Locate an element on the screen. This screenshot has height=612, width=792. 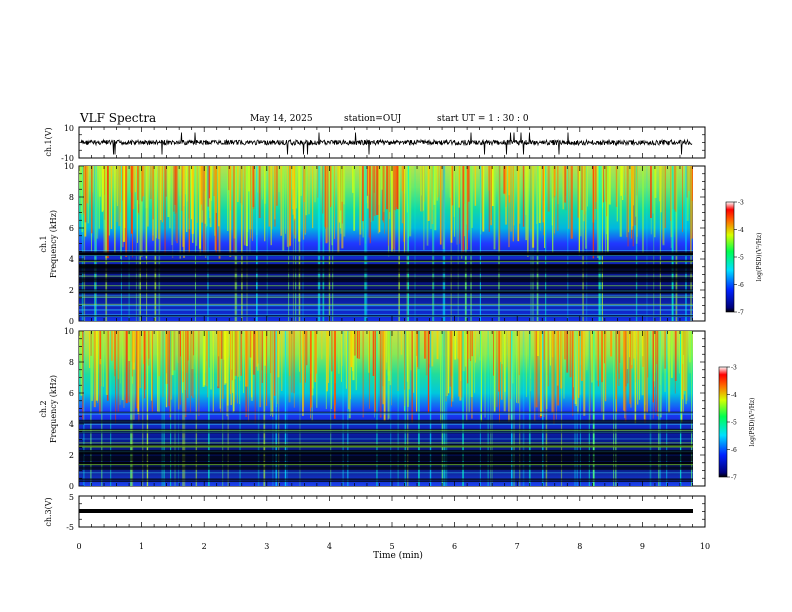
ch2-colorbar is located at coordinates (723, 422).